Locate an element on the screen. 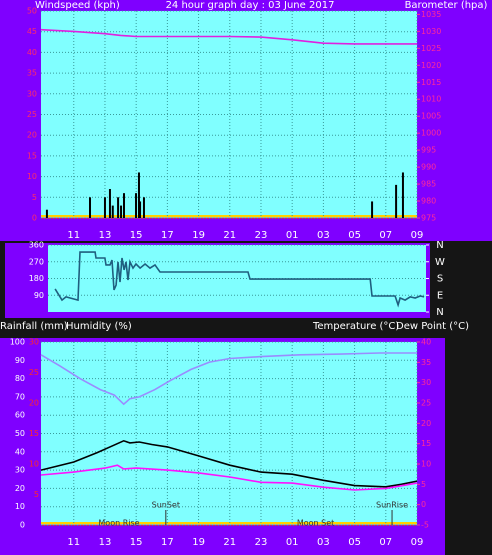 This screenshot has width=492, height=555. y2-tick-label: 1025 is located at coordinates (431, 48).